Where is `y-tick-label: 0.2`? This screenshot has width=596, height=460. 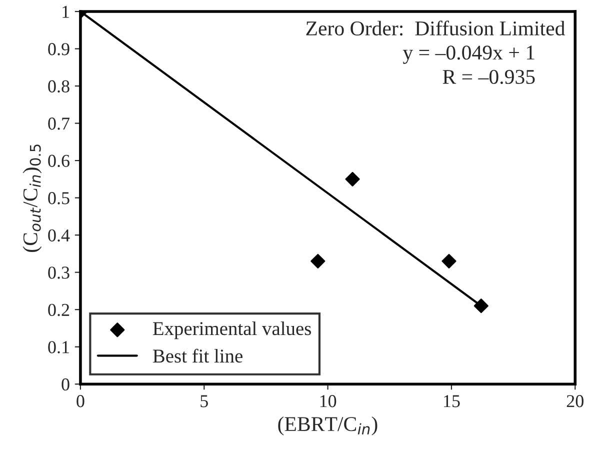
y-tick-label: 0.2 is located at coordinates (59, 310).